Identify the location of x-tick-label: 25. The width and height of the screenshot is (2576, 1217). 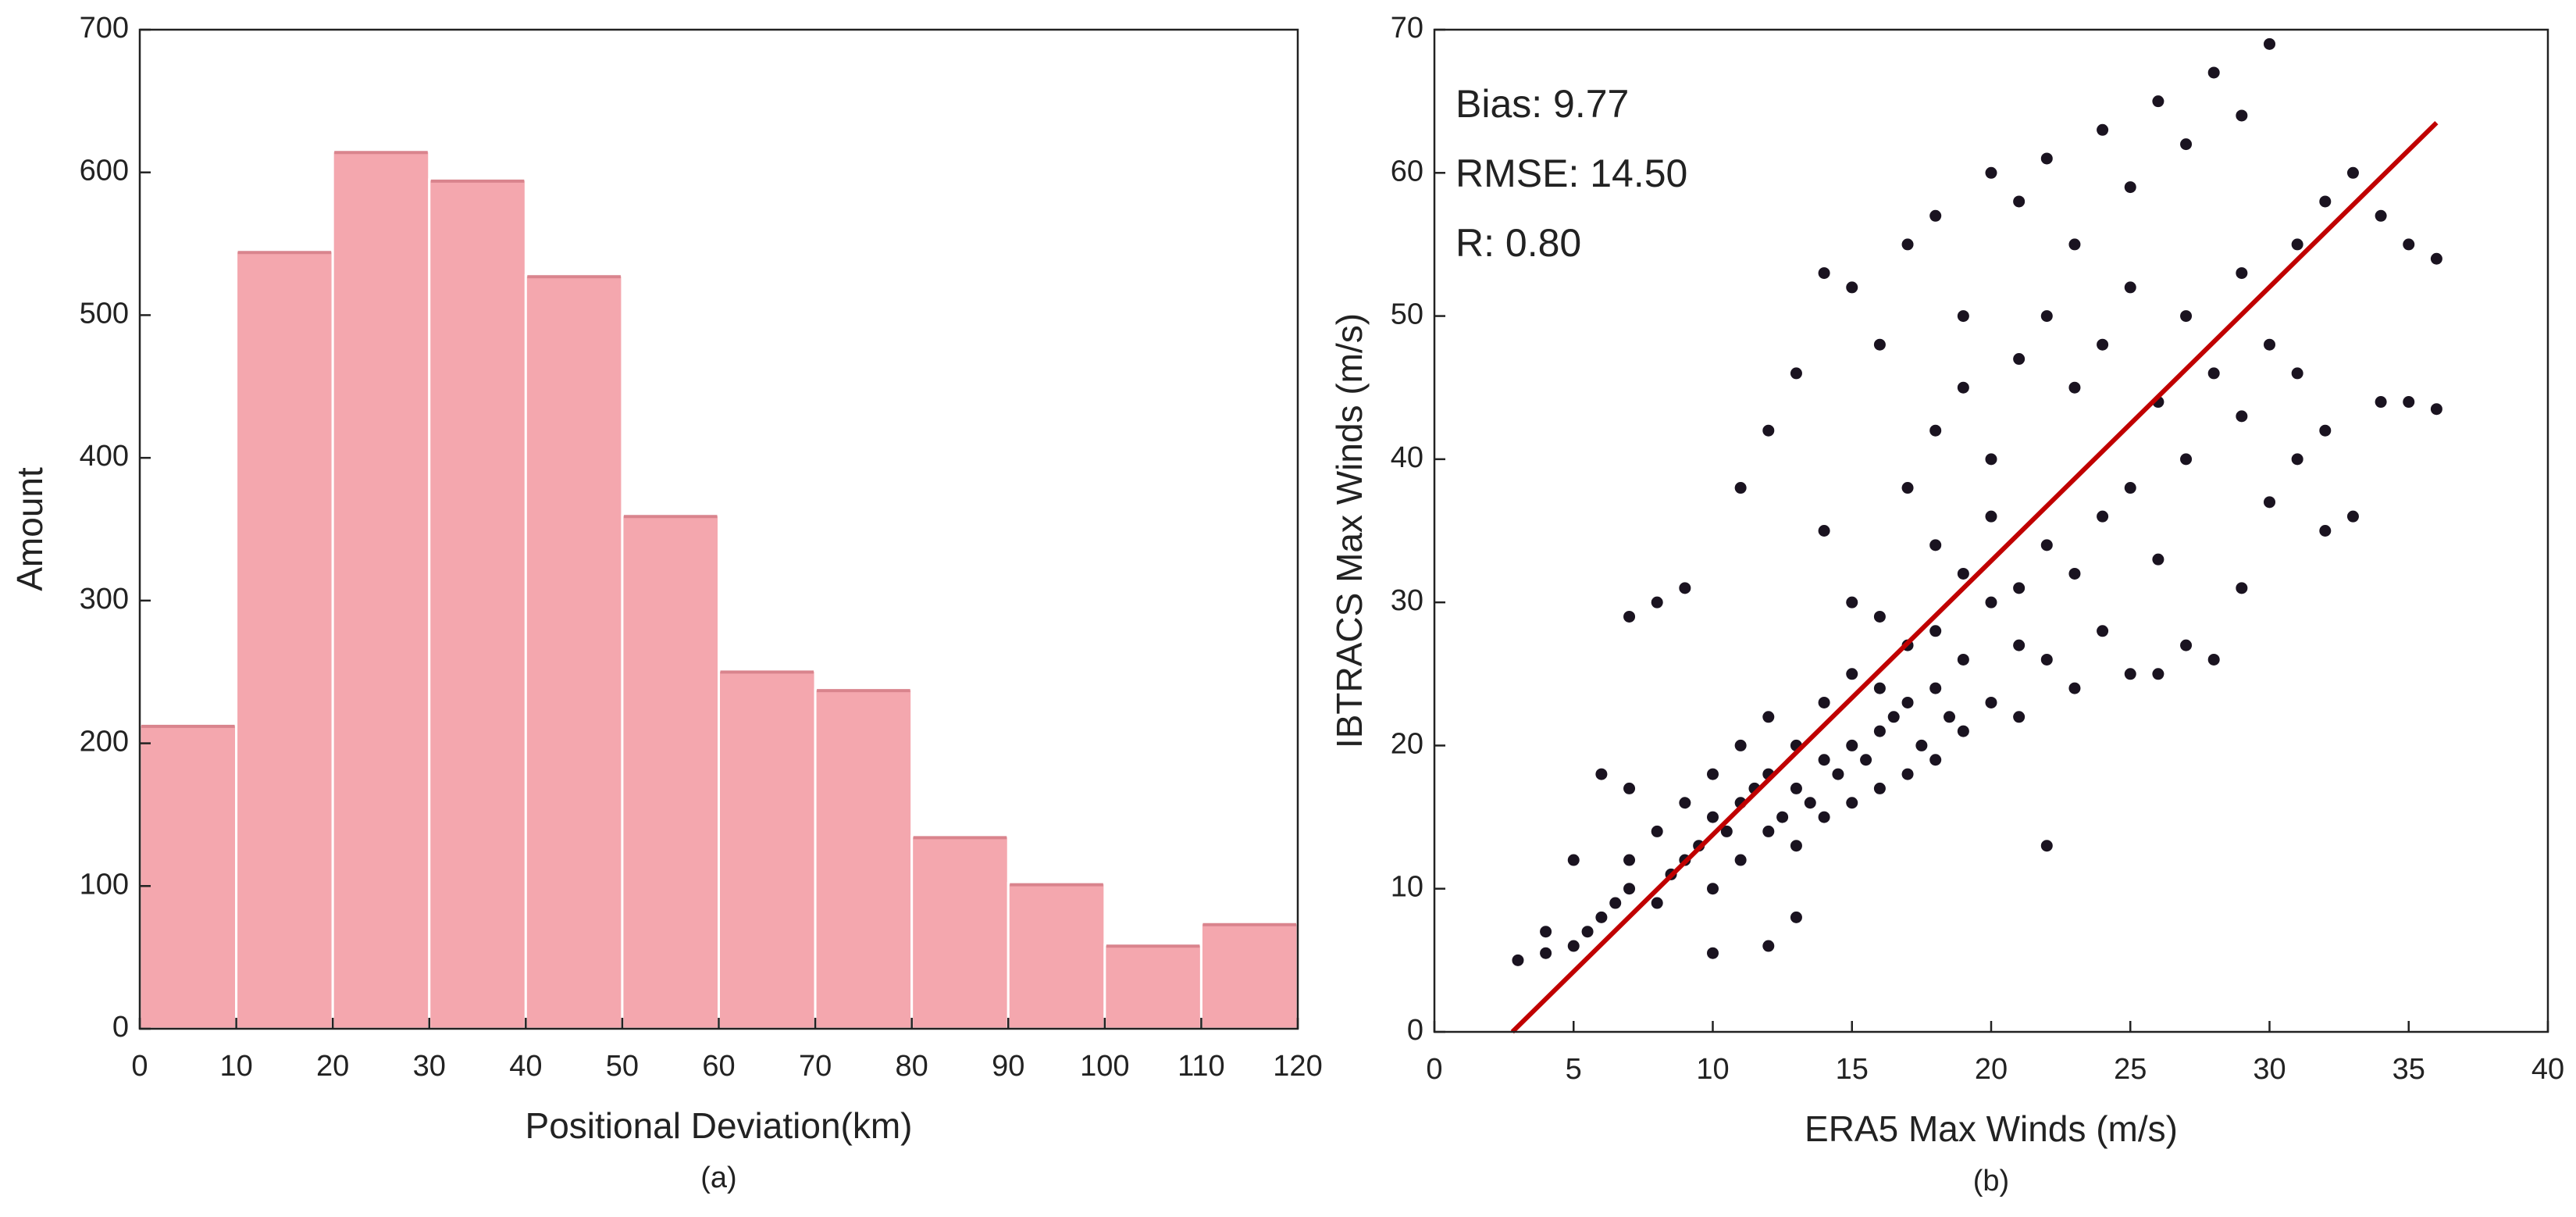
(2130, 1069).